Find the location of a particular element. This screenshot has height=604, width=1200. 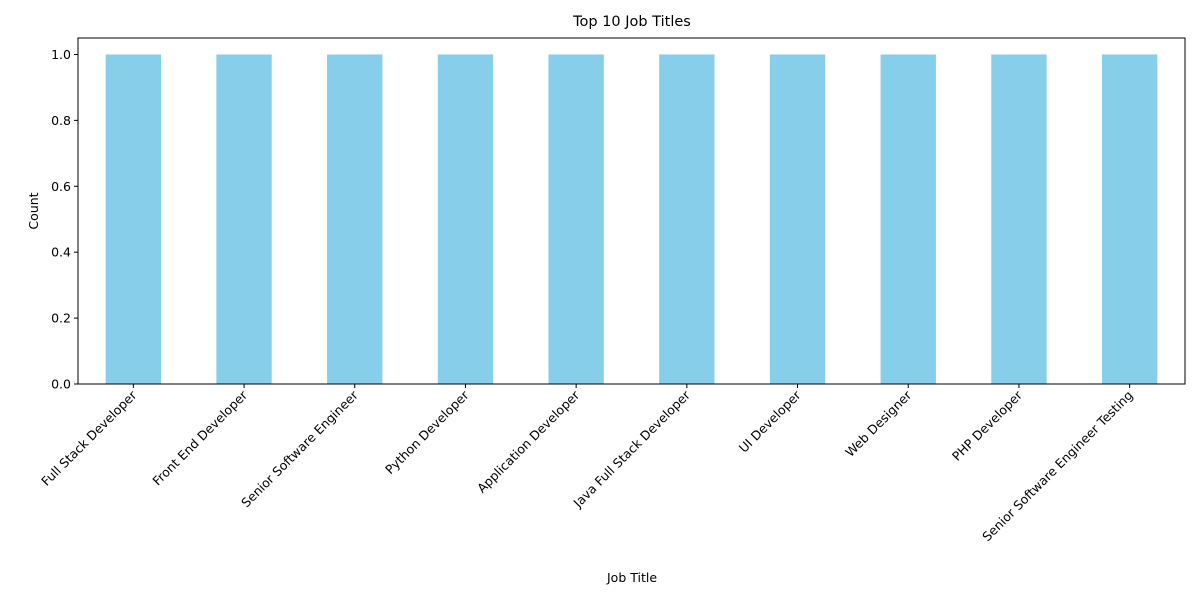

x-tick-label: Front End Developer is located at coordinates (199, 437).